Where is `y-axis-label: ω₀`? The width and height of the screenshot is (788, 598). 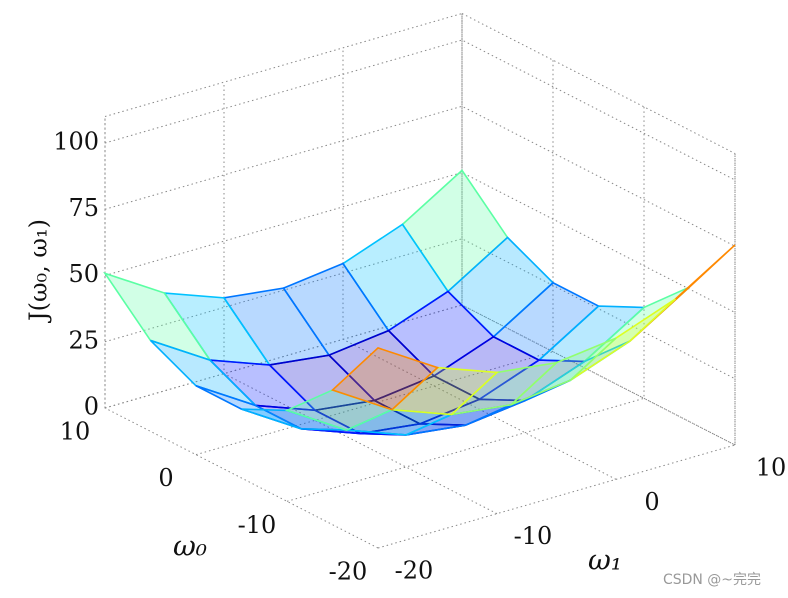
y-axis-label: ω₀ is located at coordinates (190, 546).